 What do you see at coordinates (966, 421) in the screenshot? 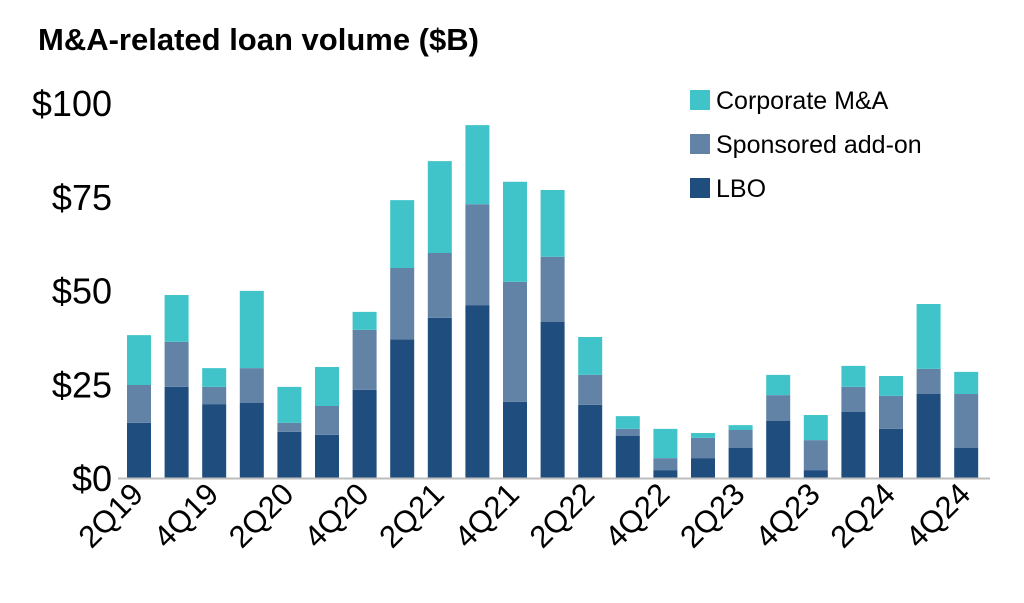
I see `bar-sponsored-add-on-4q24` at bounding box center [966, 421].